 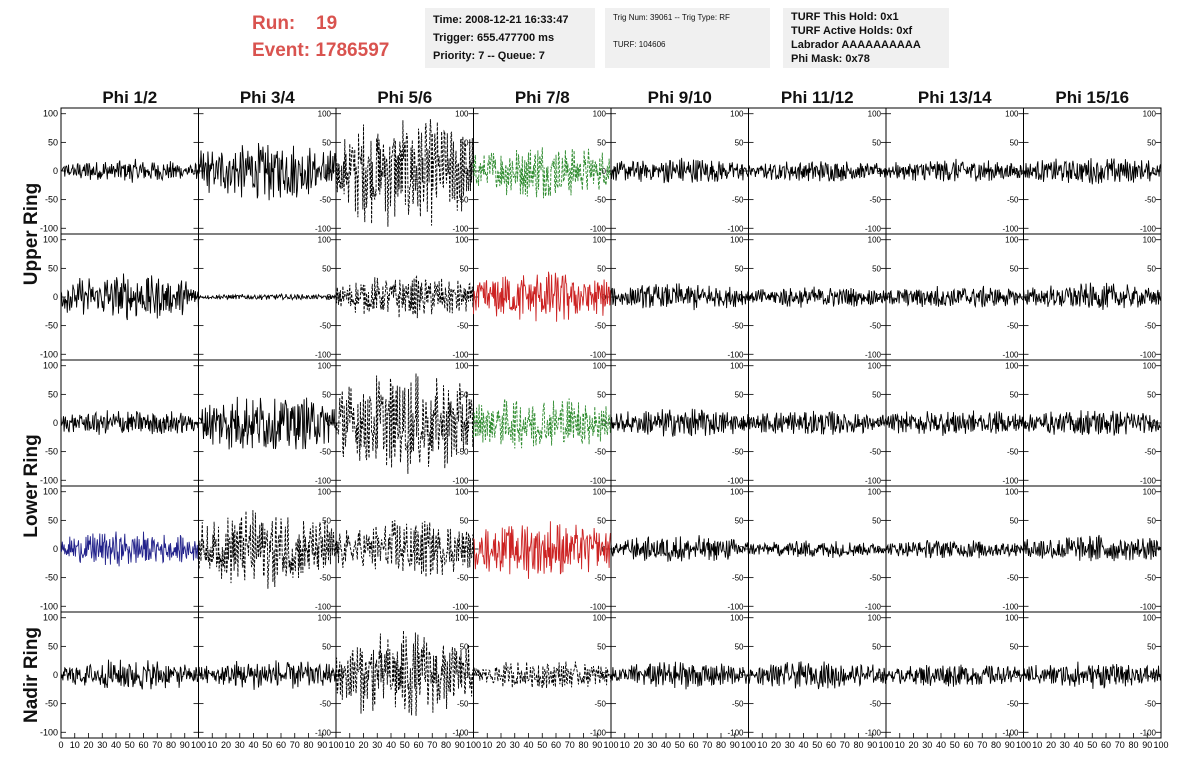 What do you see at coordinates (31, 234) in the screenshot?
I see `ring-label-1: Upper Ring` at bounding box center [31, 234].